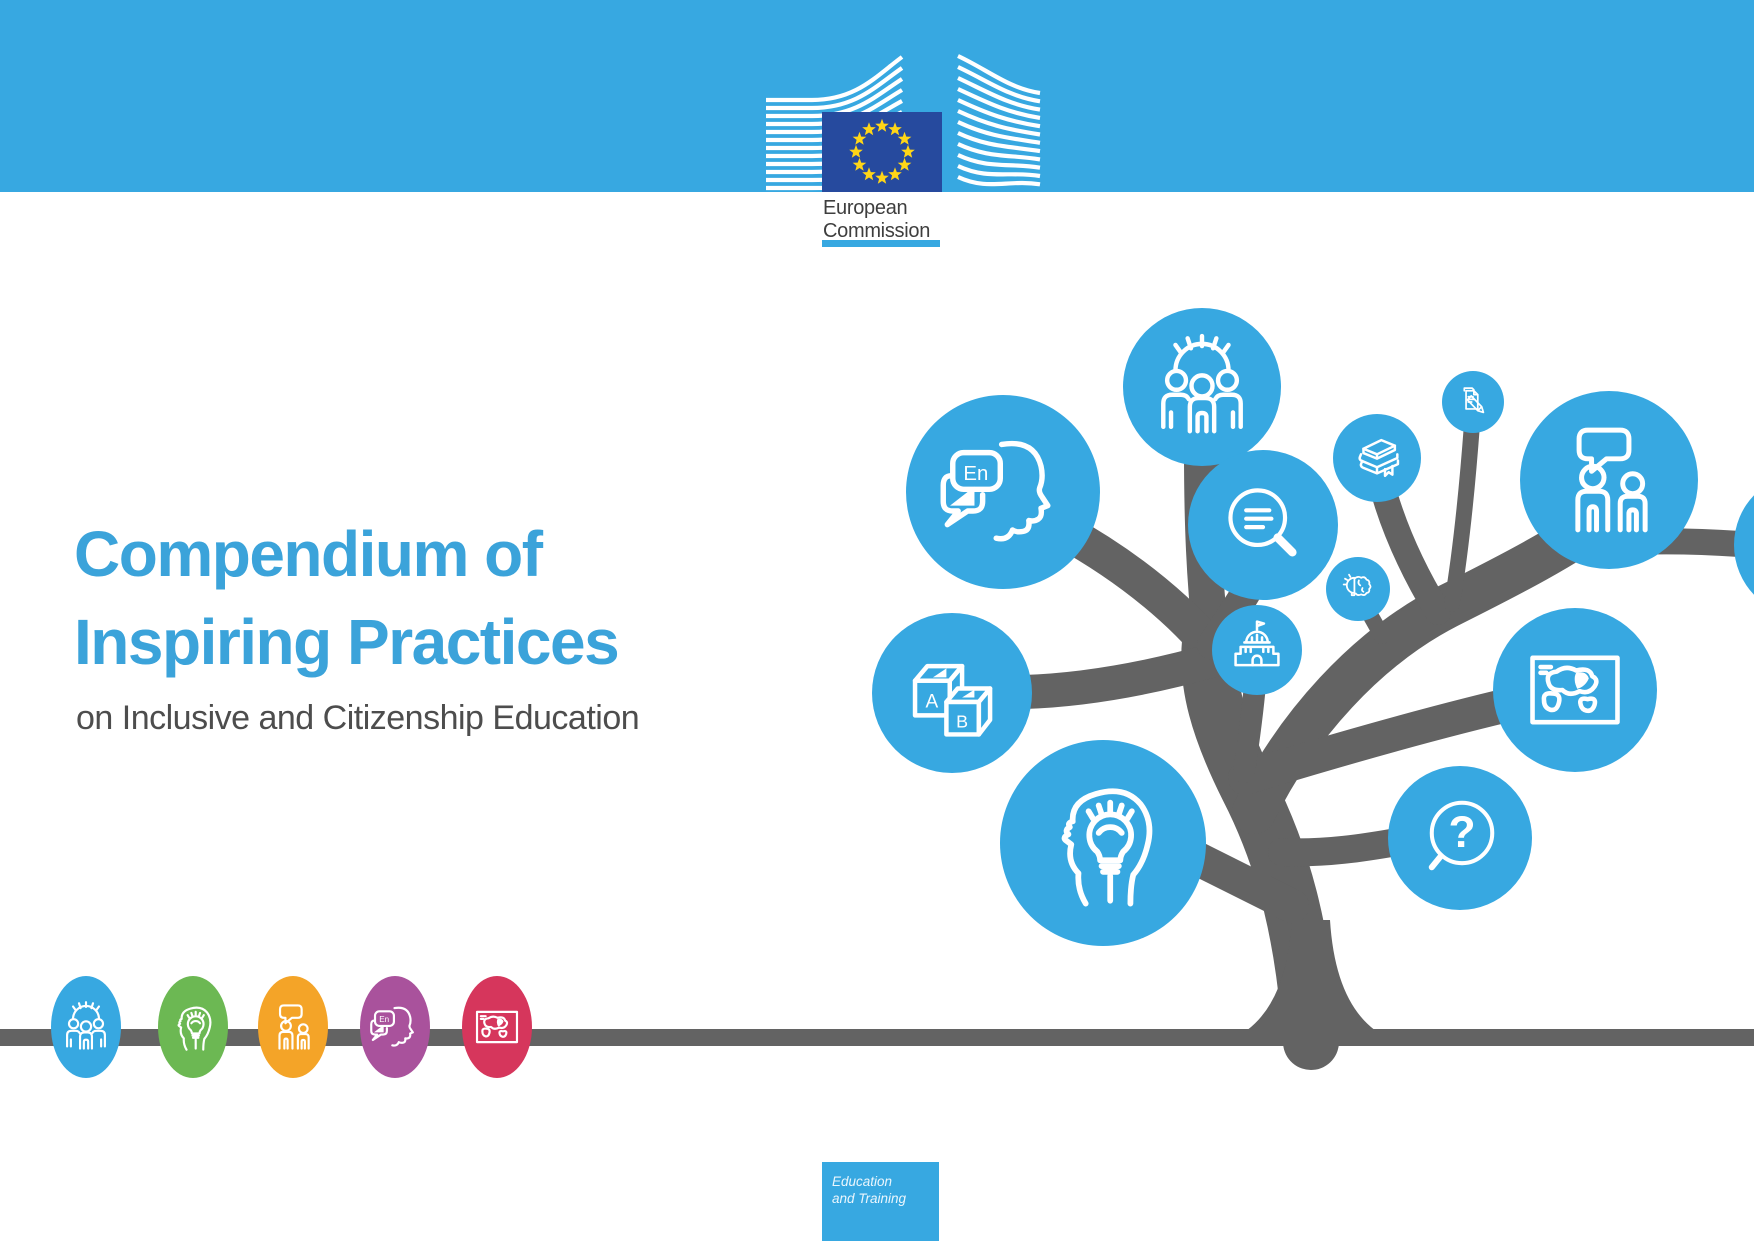 The width and height of the screenshot is (1754, 1241). What do you see at coordinates (1609, 480) in the screenshot?
I see `tree-node-dialogue` at bounding box center [1609, 480].